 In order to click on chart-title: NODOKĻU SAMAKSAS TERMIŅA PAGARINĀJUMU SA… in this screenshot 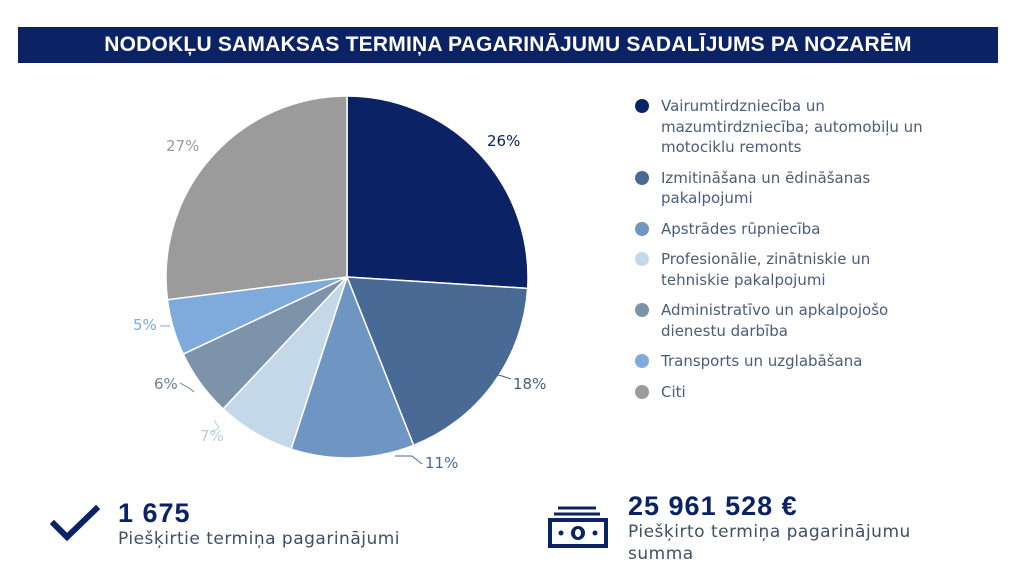, I will do `click(508, 44)`.